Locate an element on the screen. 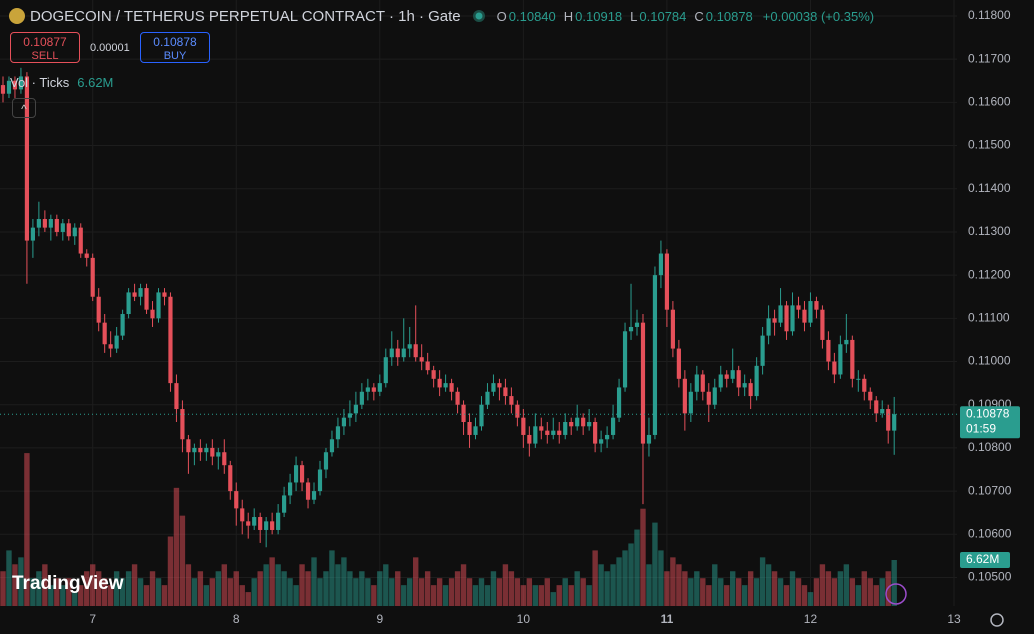  ohlc-value: 0.10878 is located at coordinates (729, 16).